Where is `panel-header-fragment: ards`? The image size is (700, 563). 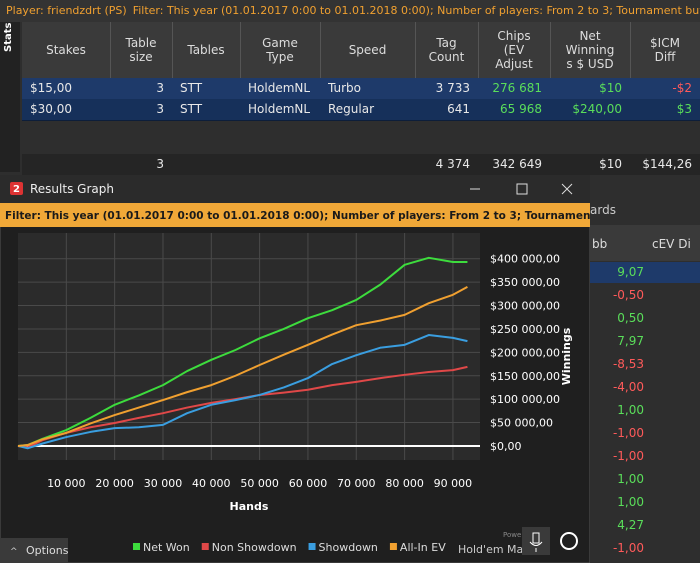 panel-header-fragment: ards is located at coordinates (603, 210).